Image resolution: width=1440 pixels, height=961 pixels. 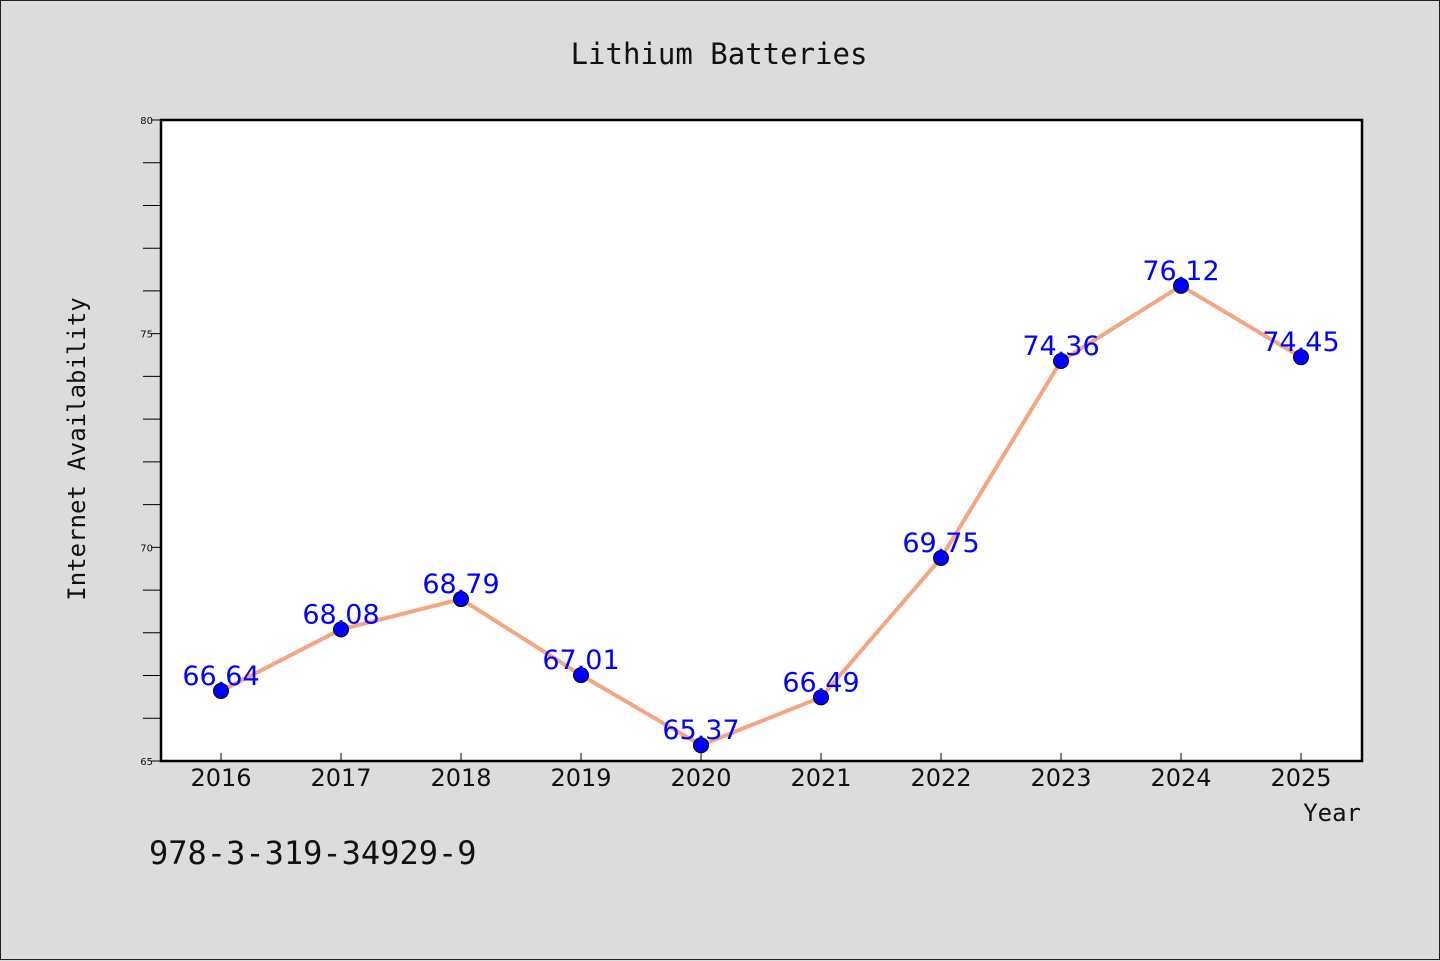 What do you see at coordinates (1180, 271) in the screenshot?
I see `data-label: 76.12` at bounding box center [1180, 271].